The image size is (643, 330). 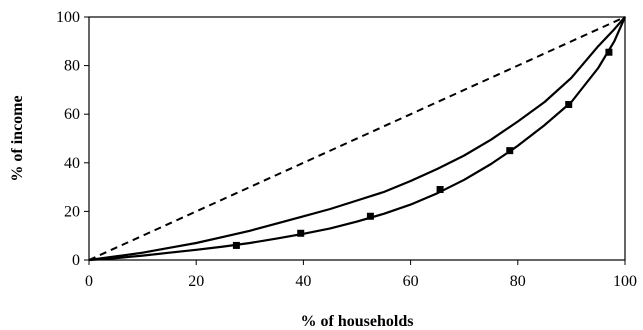 I want to click on y-tick-label: 40, so click(x=72, y=163).